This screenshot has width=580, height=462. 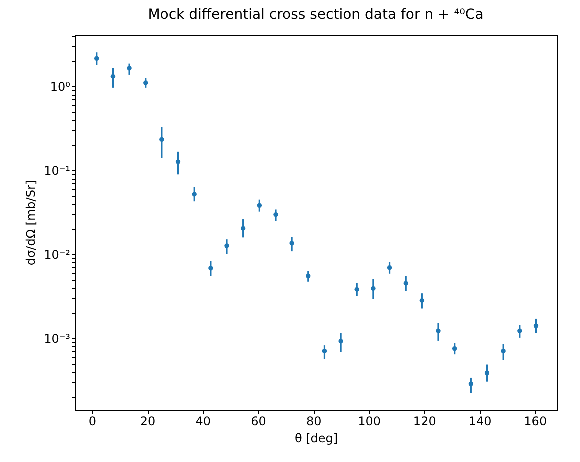 I want to click on x-tick-label: 160, so click(x=536, y=421).